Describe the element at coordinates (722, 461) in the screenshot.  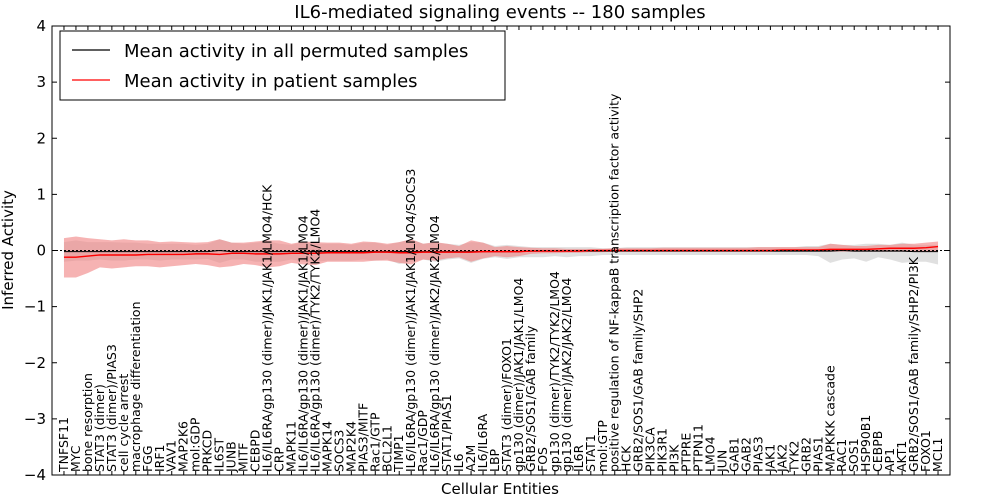
I see `x-tick-label: JUN` at that location.